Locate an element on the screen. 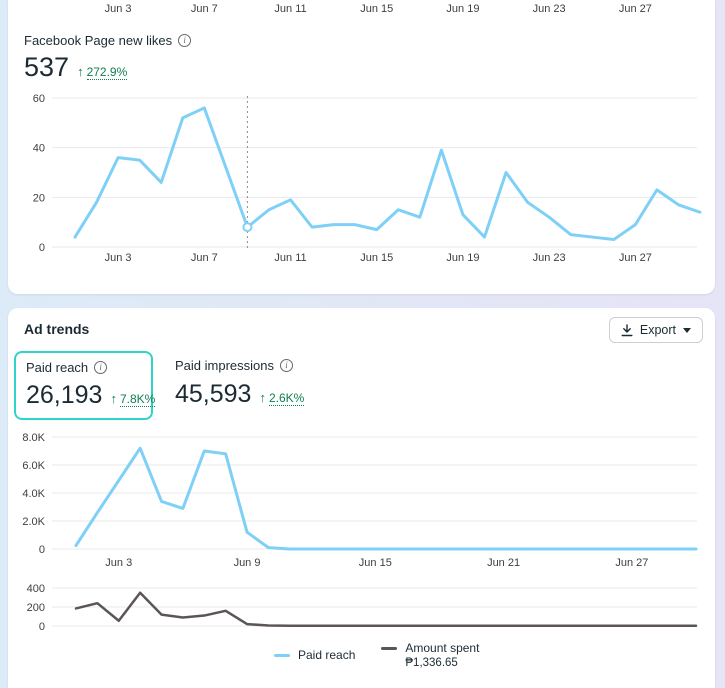 The image size is (725, 688). paid-reach-header: Paid reach i is located at coordinates (67, 367).